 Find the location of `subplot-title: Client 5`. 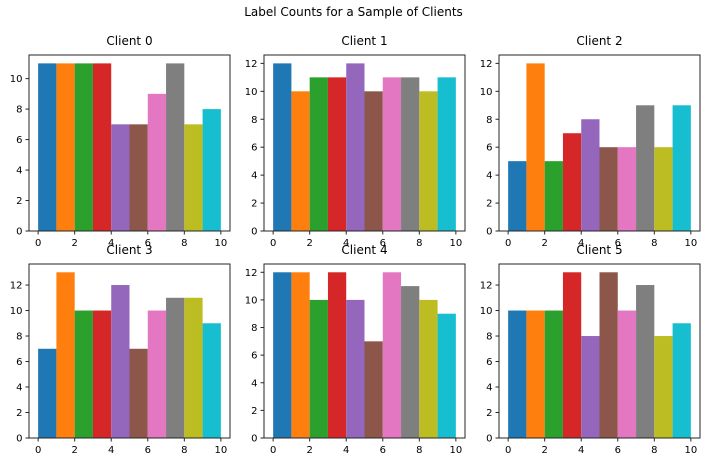

subplot-title: Client 5 is located at coordinates (599, 250).